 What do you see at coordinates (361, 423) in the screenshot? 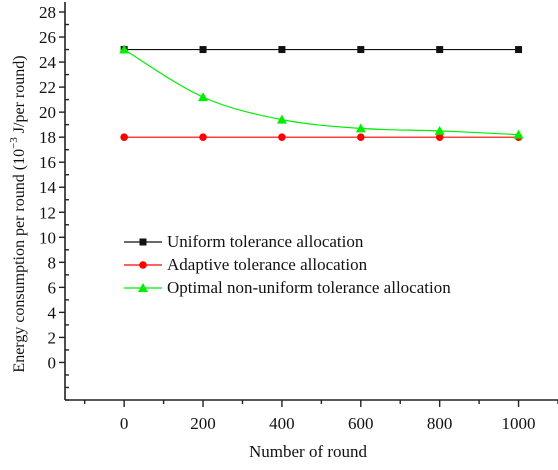
I see `x-tick-label: 600` at bounding box center [361, 423].